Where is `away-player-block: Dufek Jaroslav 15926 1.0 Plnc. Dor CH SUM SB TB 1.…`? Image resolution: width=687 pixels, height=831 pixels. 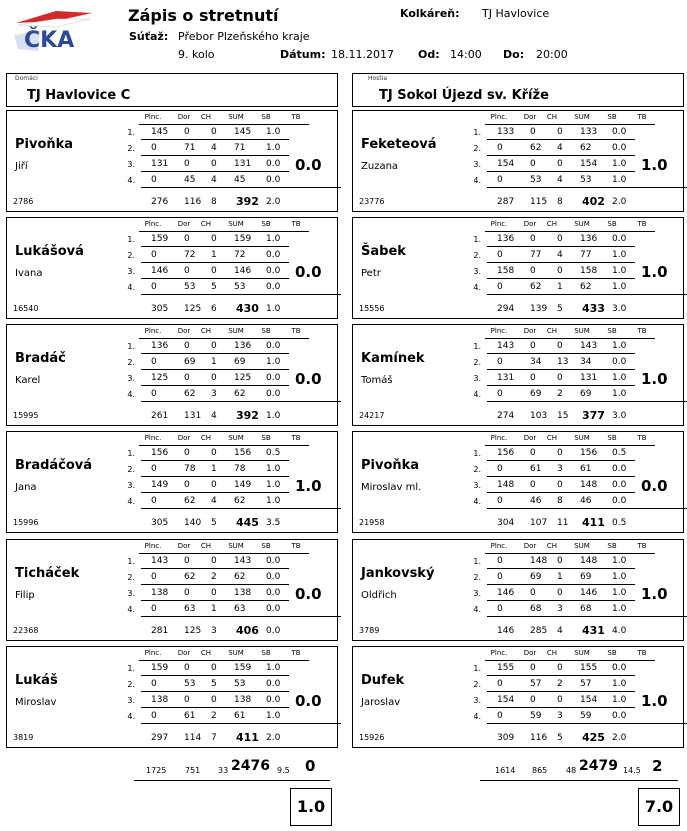 away-player-block: Dufek Jaroslav 15926 1.0 Plnc. Dor CH SUM SB TB 1.… is located at coordinates (519, 697).